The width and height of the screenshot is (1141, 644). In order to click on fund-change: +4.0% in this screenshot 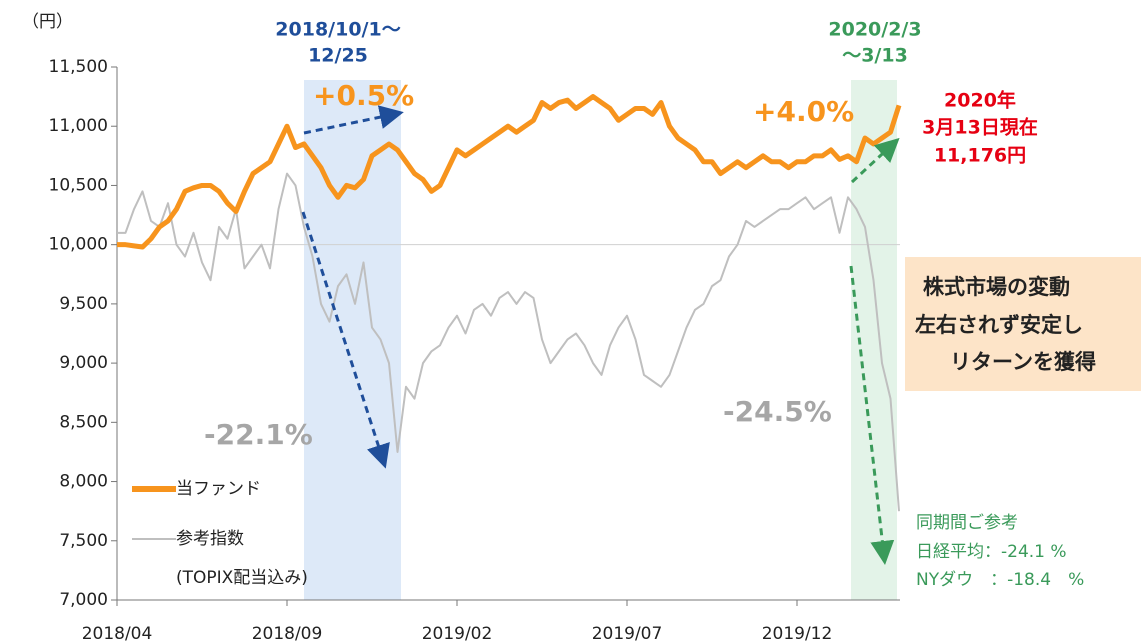, I will do `click(803, 111)`.